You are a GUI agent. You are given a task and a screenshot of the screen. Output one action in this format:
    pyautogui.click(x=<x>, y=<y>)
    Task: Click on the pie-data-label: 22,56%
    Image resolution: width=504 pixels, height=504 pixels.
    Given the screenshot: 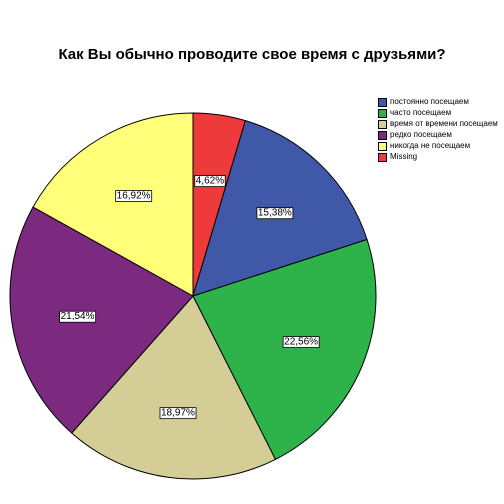 What is the action you would take?
    pyautogui.click(x=301, y=342)
    